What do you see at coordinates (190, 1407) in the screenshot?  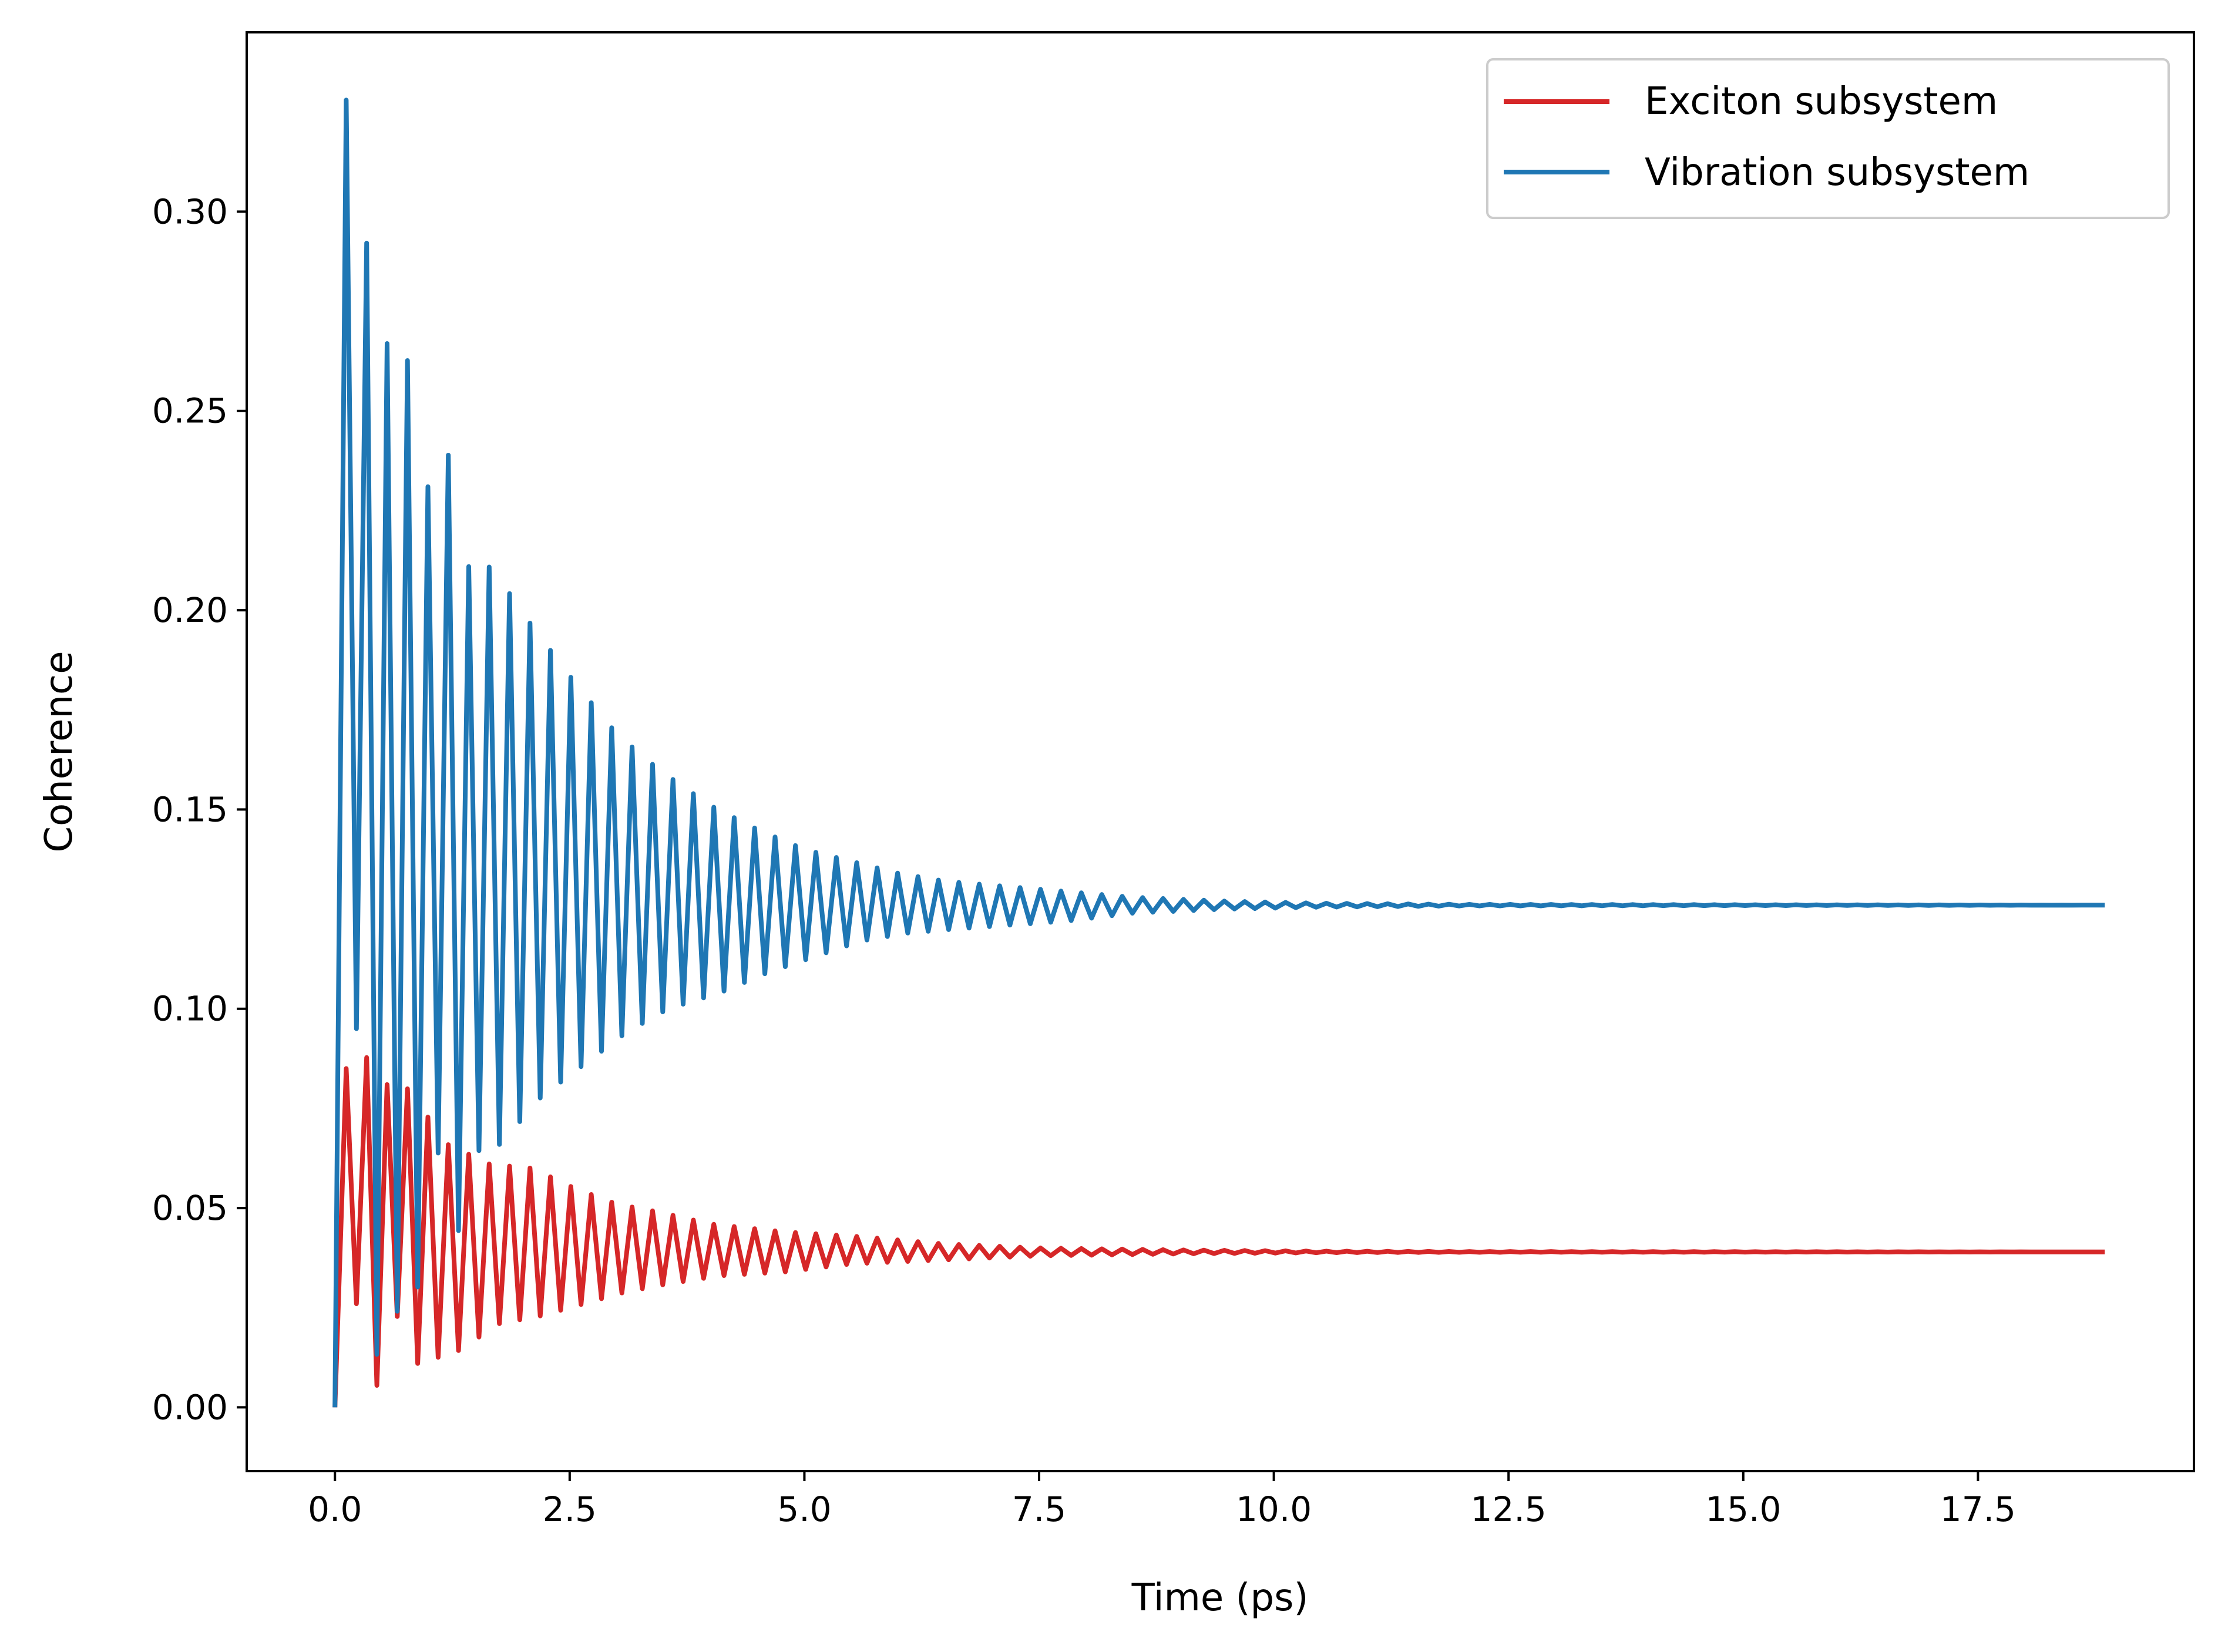 I see `y-tick-label: 0.00` at bounding box center [190, 1407].